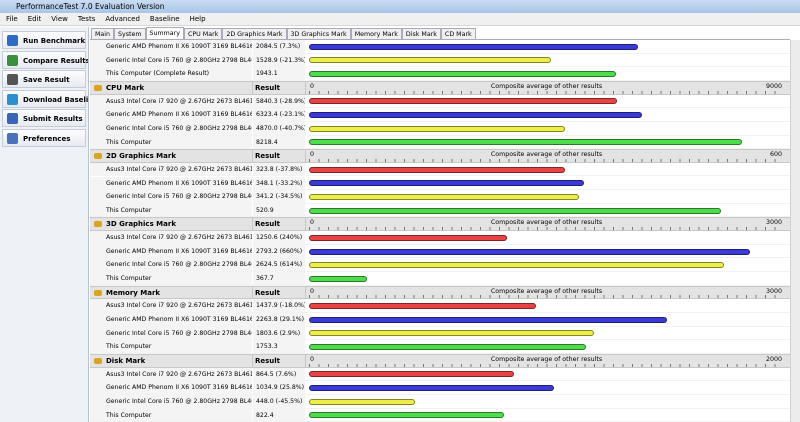 This screenshot has height=422, width=800. I want to click on result-cell: 1034.9 (25.8%), so click(279, 387).